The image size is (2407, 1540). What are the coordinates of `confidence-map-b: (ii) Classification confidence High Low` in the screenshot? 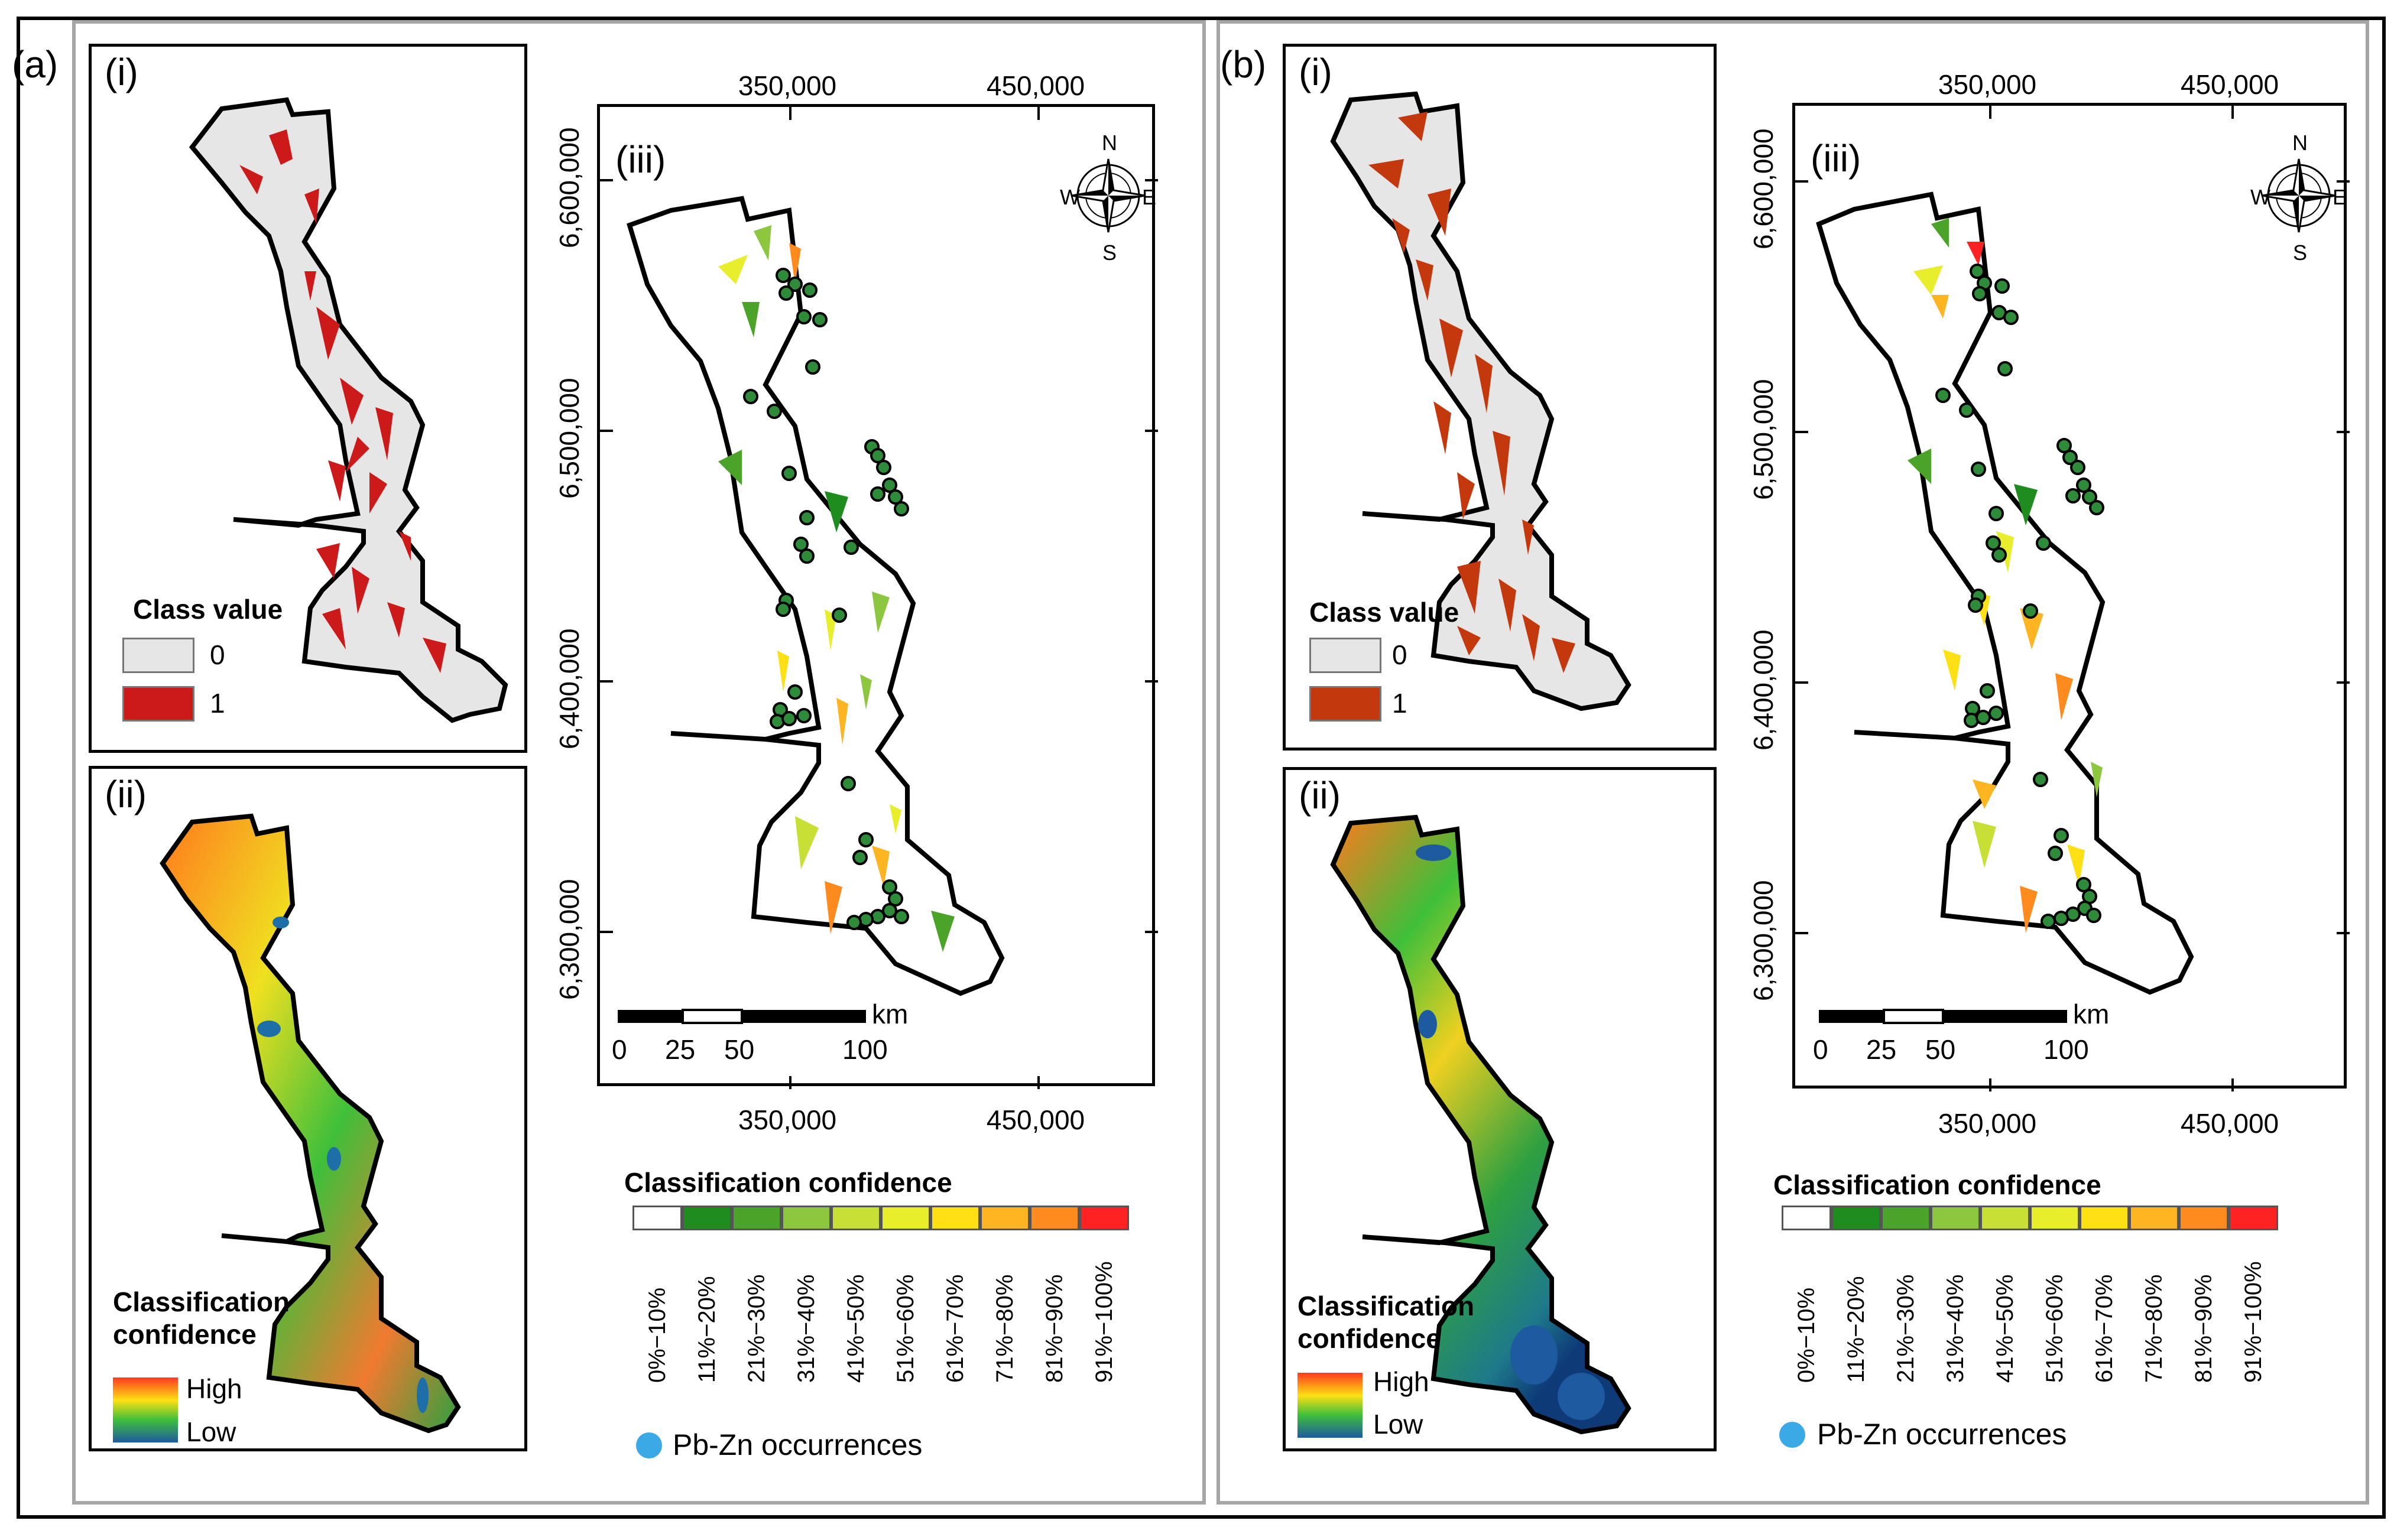 It's located at (1500, 1109).